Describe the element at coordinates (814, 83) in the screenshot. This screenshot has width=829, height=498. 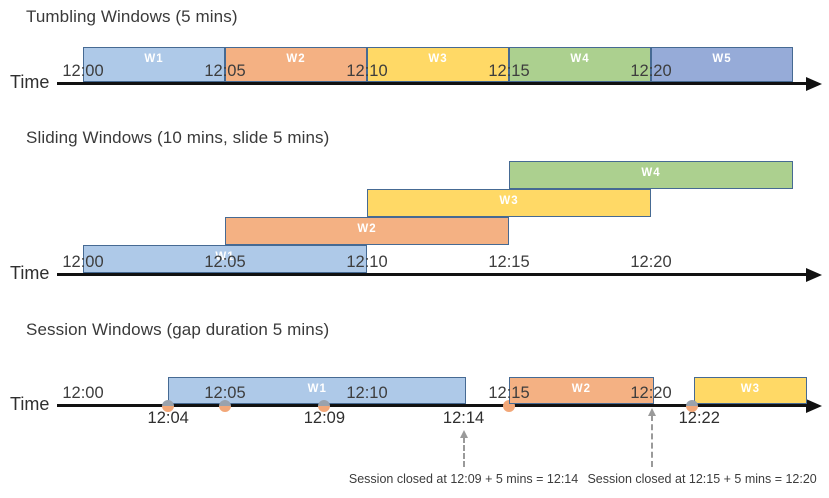
I see `tumbling-axis-arrowhead-icon` at that location.